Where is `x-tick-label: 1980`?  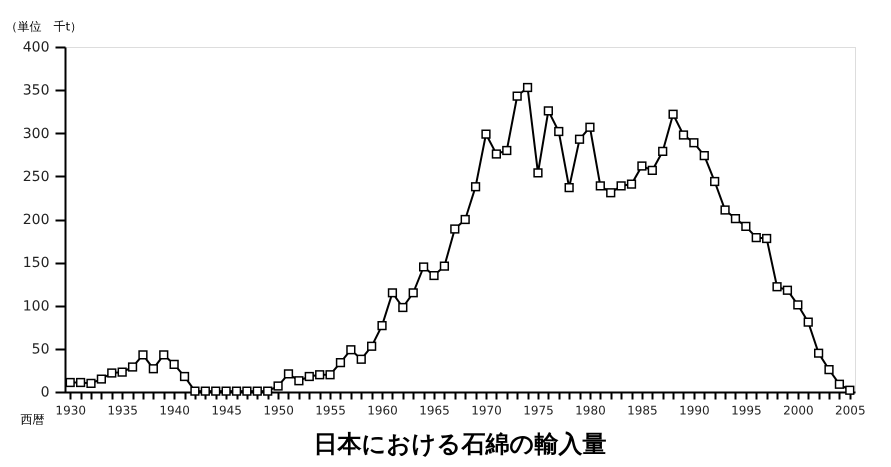 x-tick-label: 1980 is located at coordinates (590, 411).